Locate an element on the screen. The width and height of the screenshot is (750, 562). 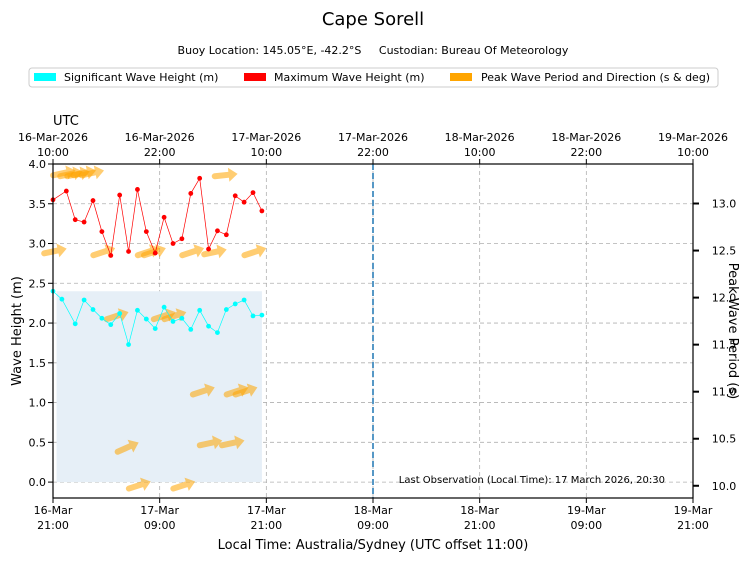
significant-wave-fill is located at coordinates (159, 387).